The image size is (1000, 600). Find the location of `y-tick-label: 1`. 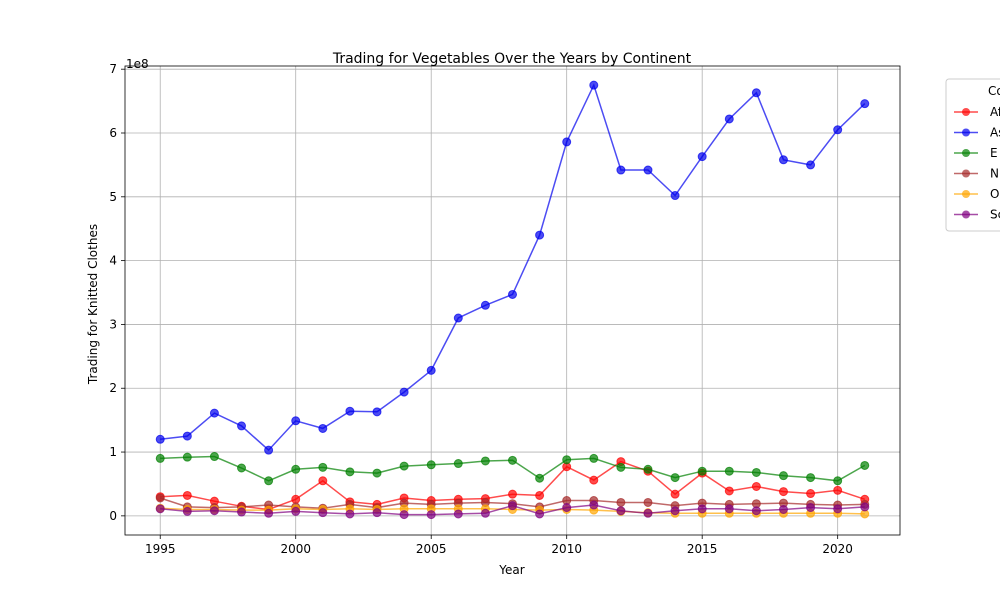

y-tick-label: 1 is located at coordinates (113, 452).